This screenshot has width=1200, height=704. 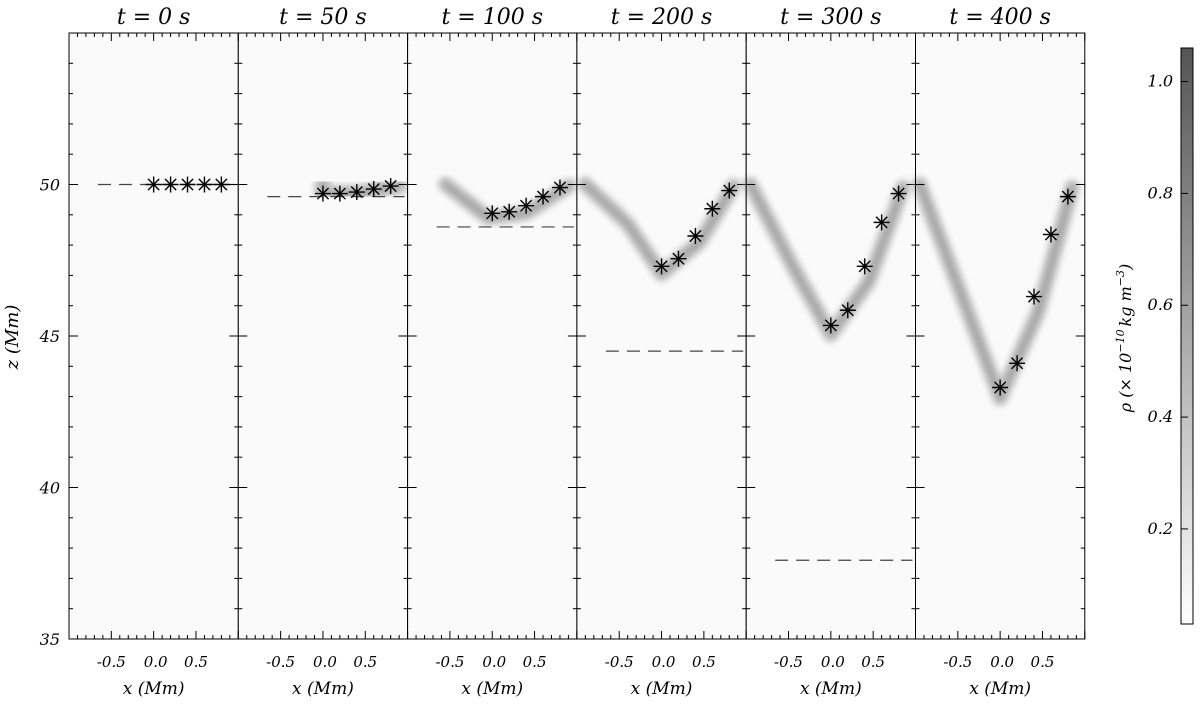 I want to click on panel-title: t = 0 s, so click(x=154, y=17).